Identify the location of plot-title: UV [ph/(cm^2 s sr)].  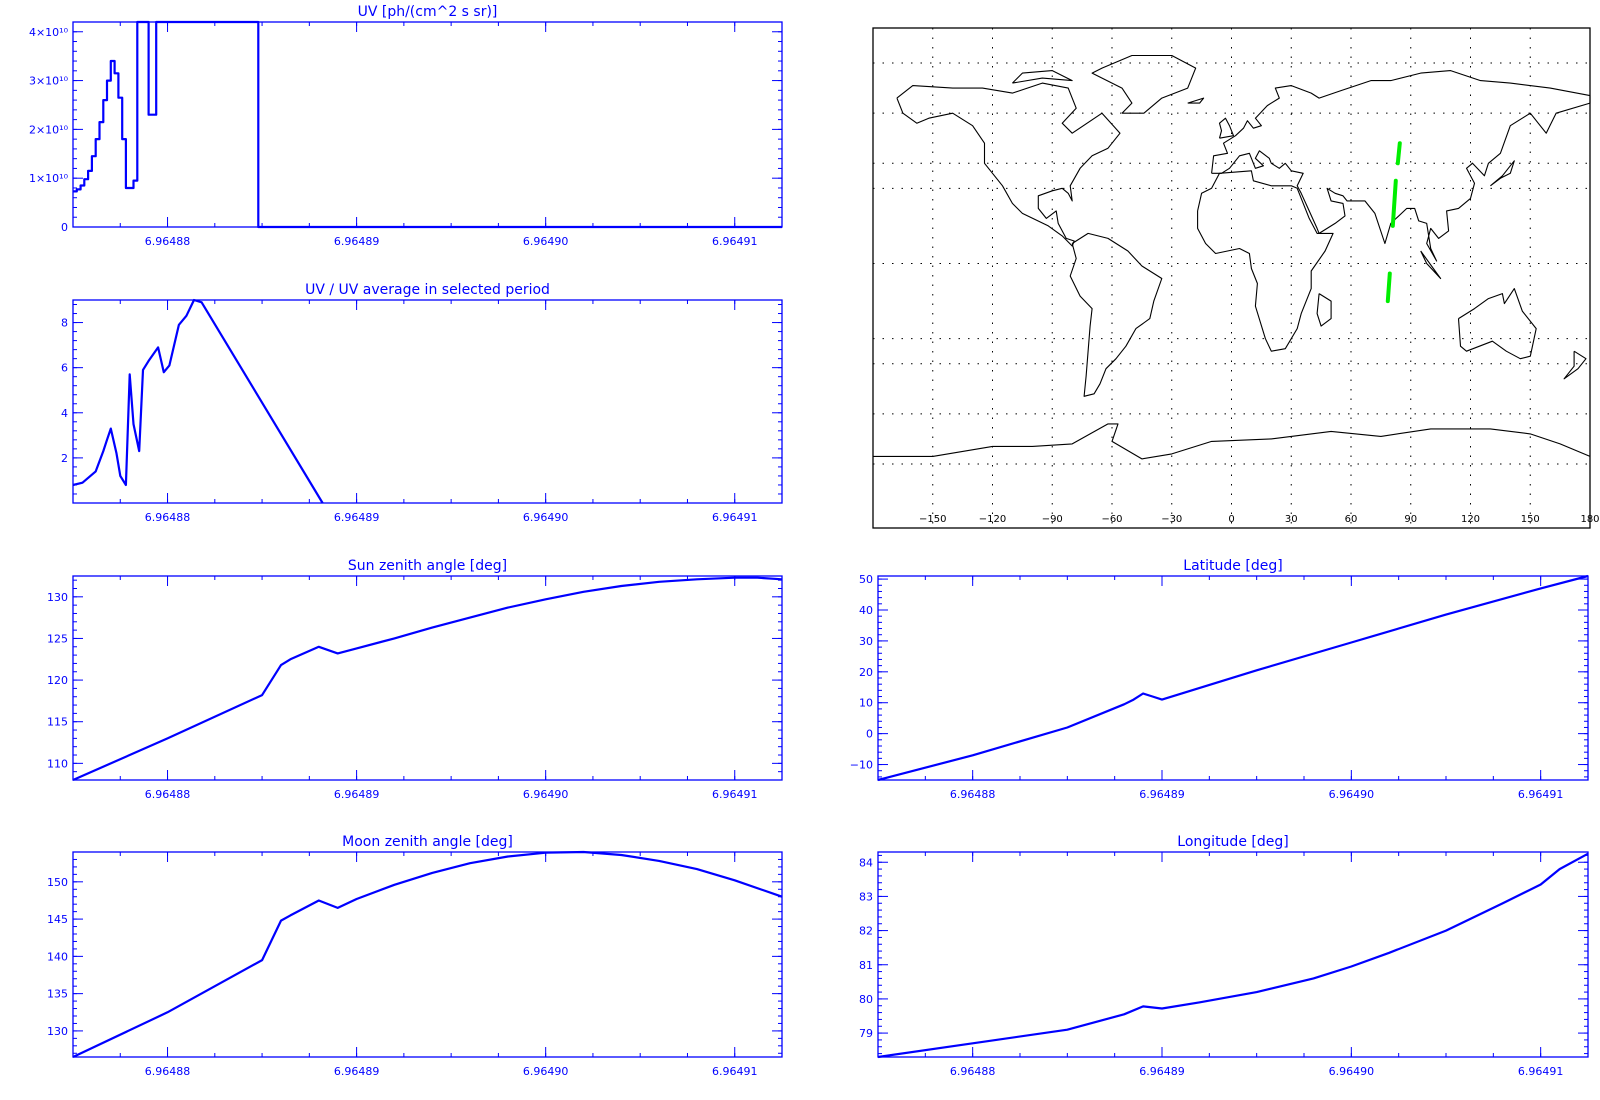
(428, 12).